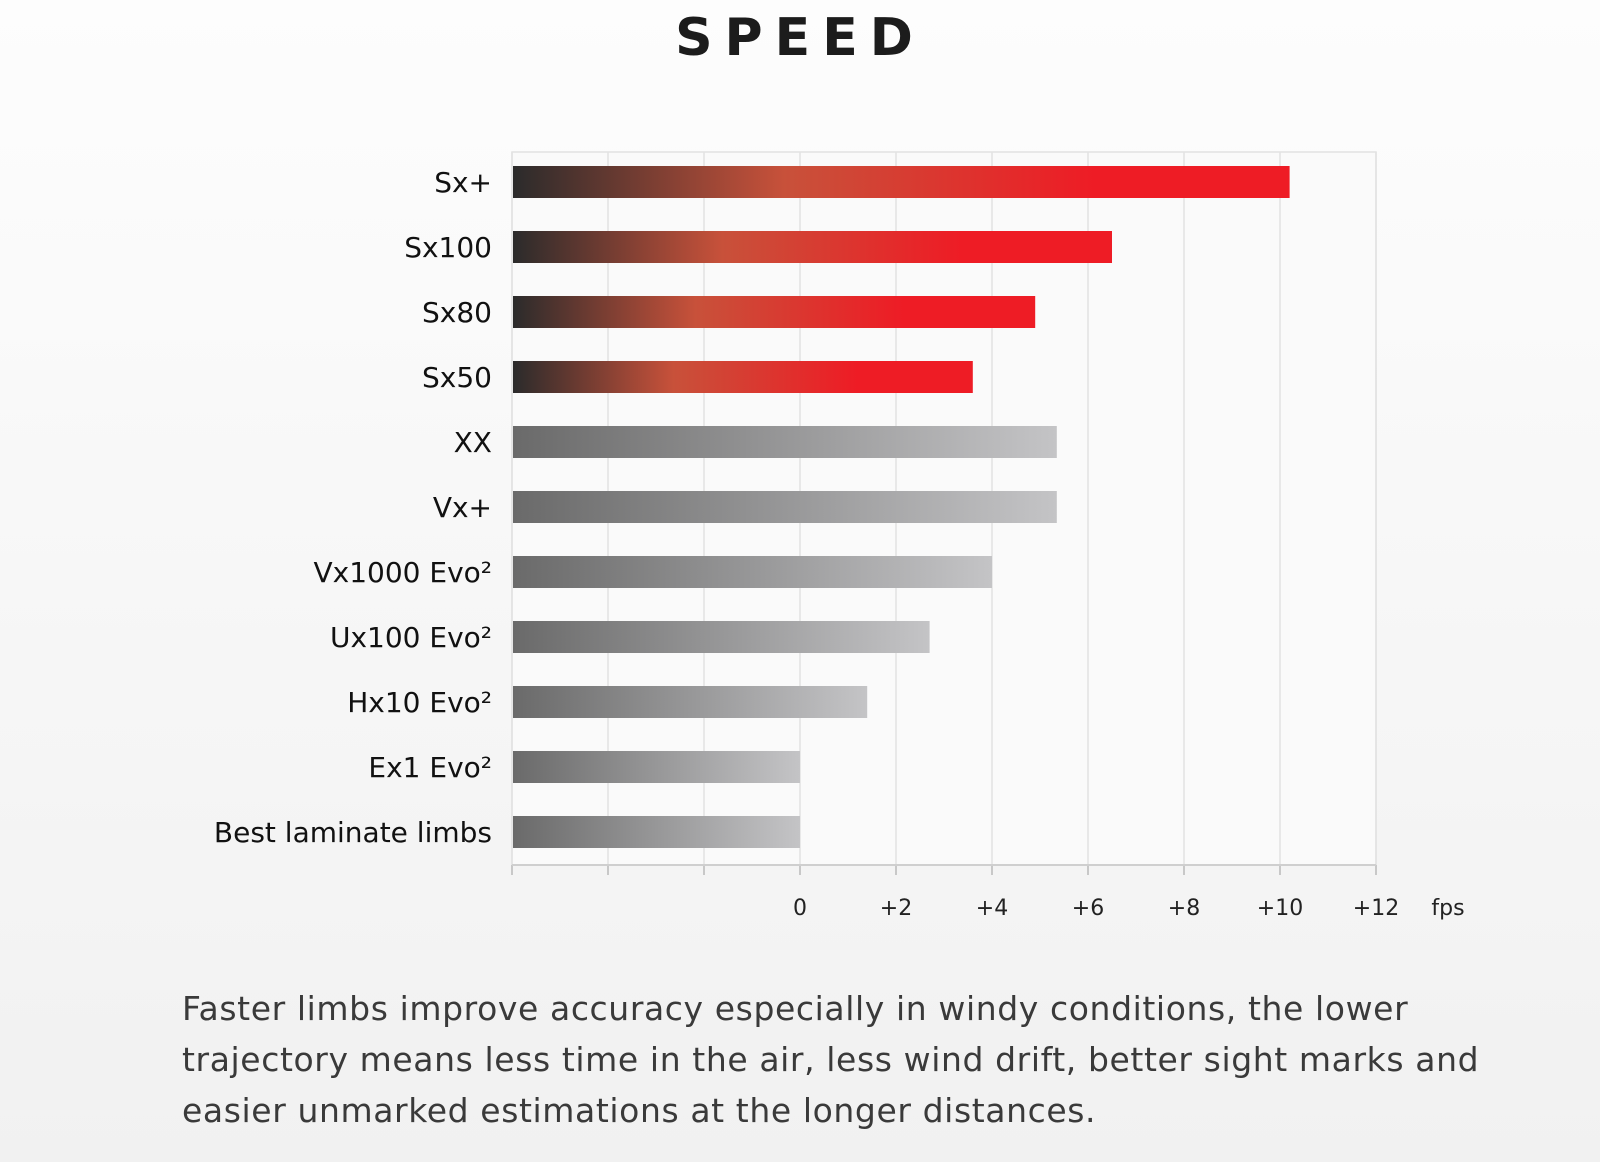 Image resolution: width=1600 pixels, height=1162 pixels. What do you see at coordinates (800, 38) in the screenshot?
I see `chart-title: SPEED` at bounding box center [800, 38].